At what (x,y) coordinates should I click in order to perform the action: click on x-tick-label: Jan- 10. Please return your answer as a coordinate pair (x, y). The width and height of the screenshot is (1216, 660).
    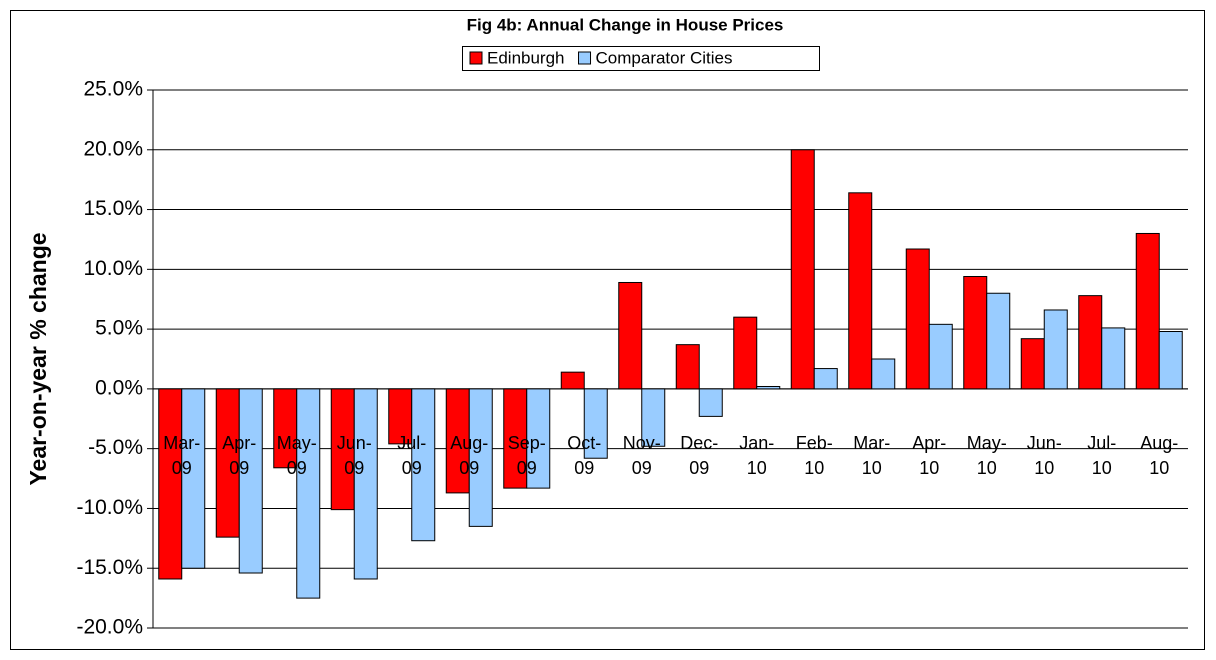
    Looking at the image, I should click on (757, 455).